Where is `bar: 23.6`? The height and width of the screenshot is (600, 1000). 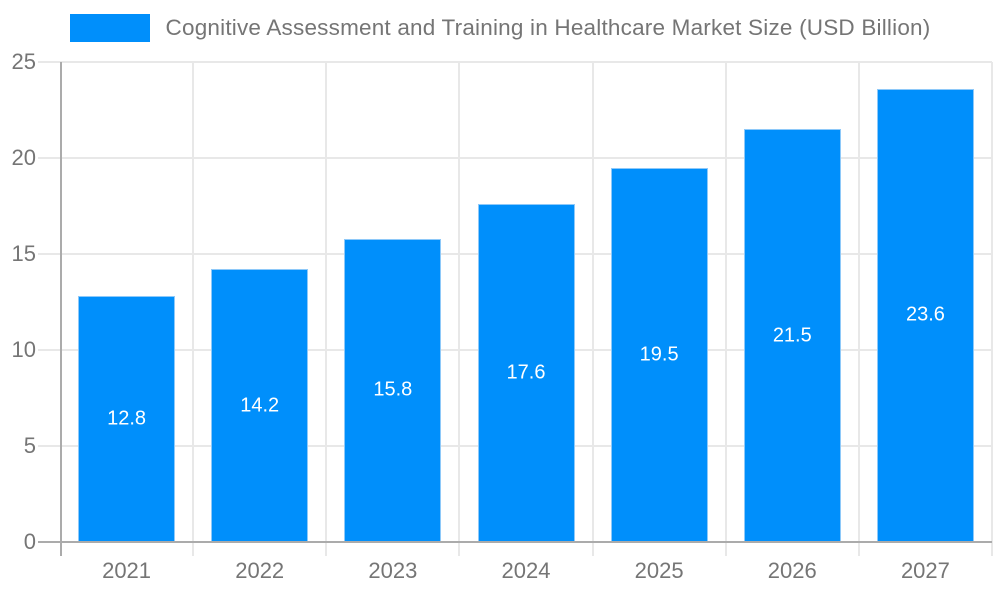 bar: 23.6 is located at coordinates (925, 315).